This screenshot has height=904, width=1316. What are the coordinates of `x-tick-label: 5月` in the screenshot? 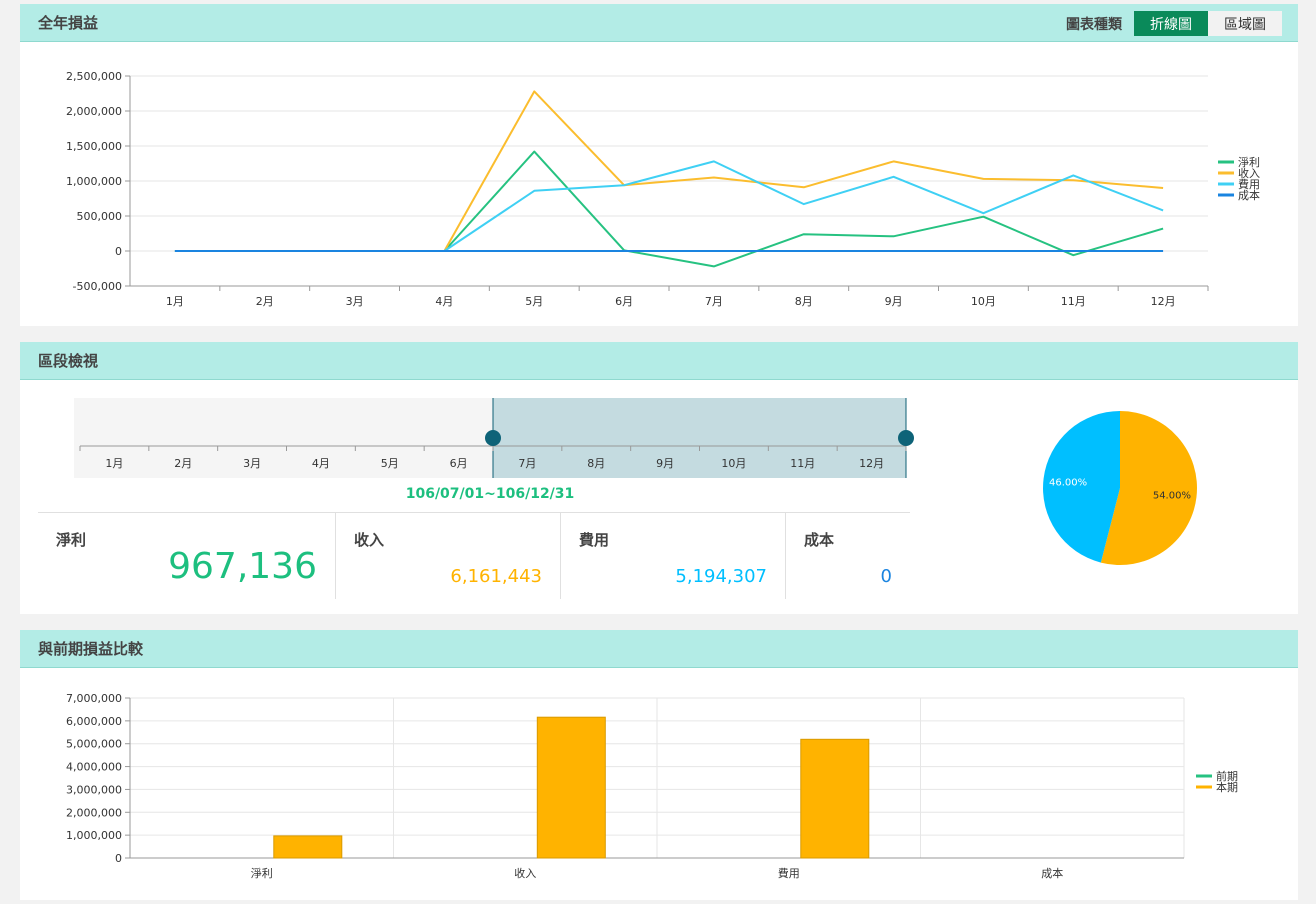 It's located at (534, 301).